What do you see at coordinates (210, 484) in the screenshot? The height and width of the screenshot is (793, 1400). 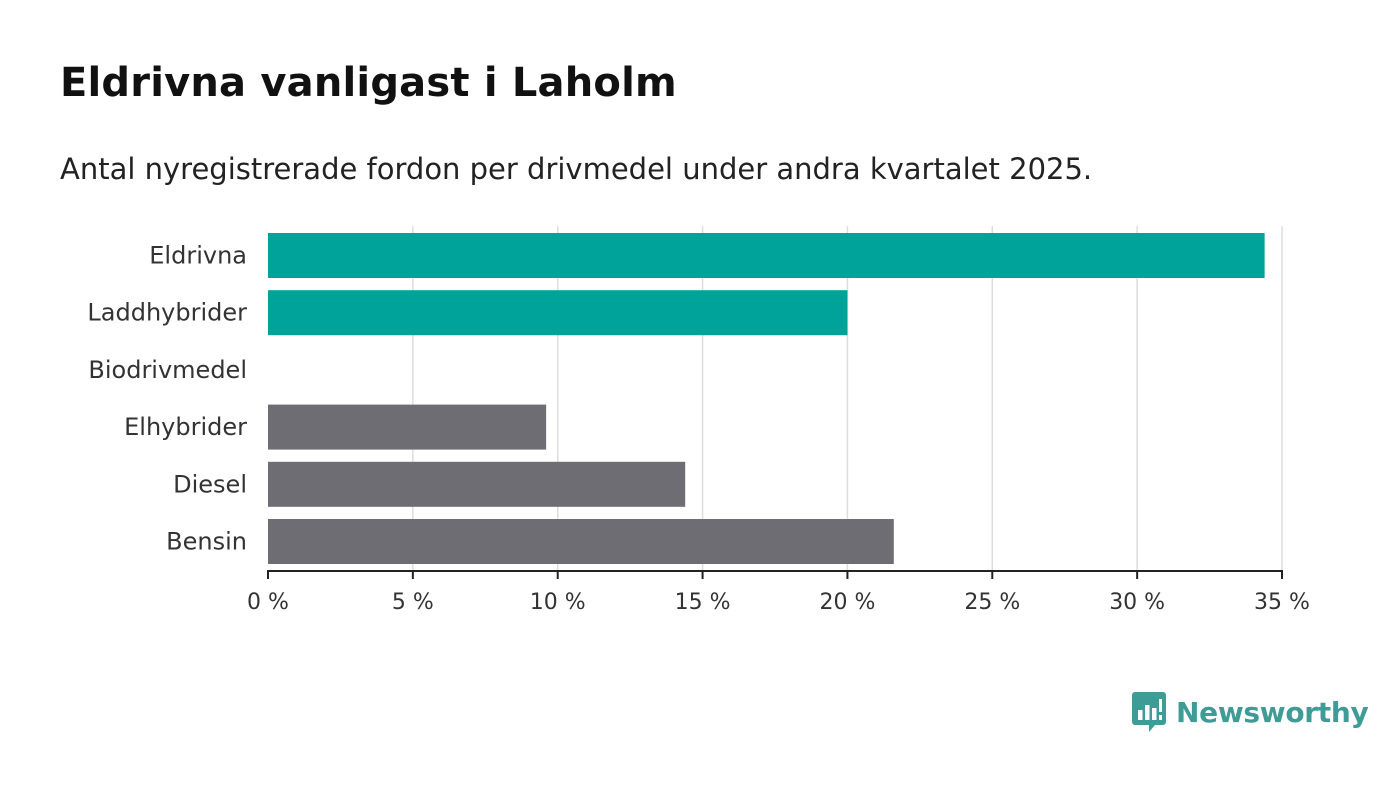 I see `category-label: Diesel` at bounding box center [210, 484].